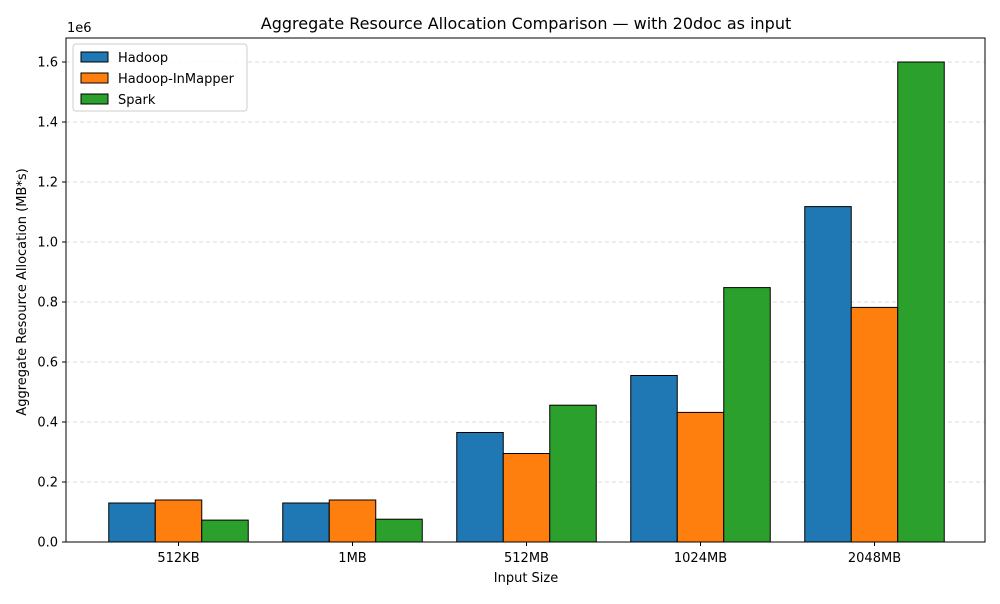 The width and height of the screenshot is (1000, 604). I want to click on x-tick-label: 512KB, so click(178, 558).